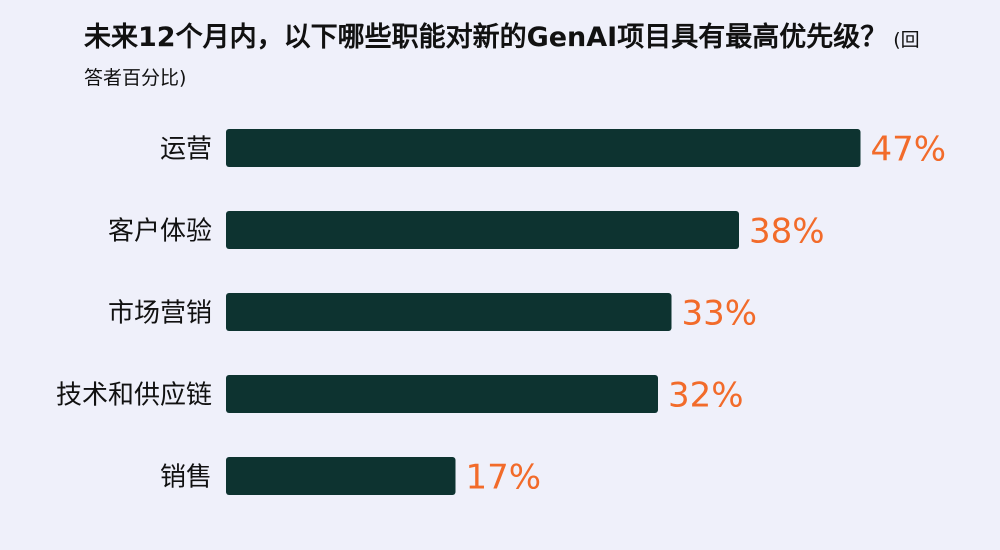 This screenshot has width=1000, height=550. What do you see at coordinates (160, 314) in the screenshot?
I see `category-label: 市场营销` at bounding box center [160, 314].